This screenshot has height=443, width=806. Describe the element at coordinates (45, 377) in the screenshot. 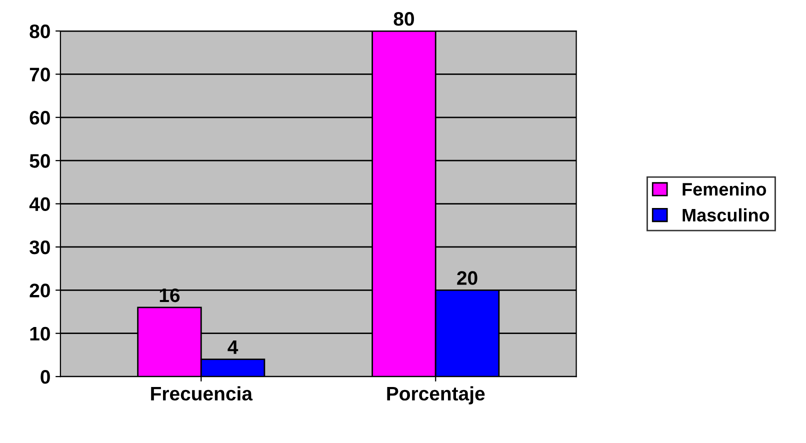

I see `y-tick-label: 0` at that location.